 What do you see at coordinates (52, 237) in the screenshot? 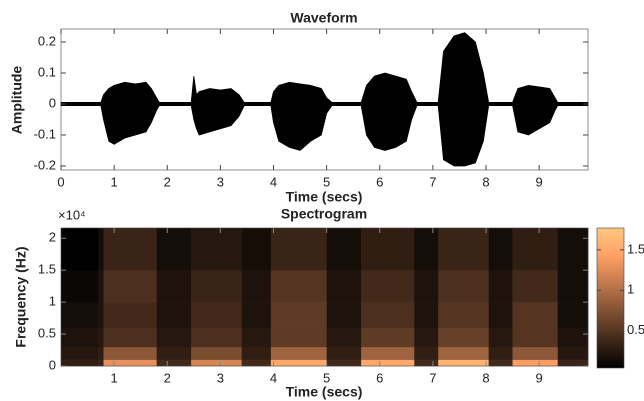
I see `y-tick-label: 2` at bounding box center [52, 237].